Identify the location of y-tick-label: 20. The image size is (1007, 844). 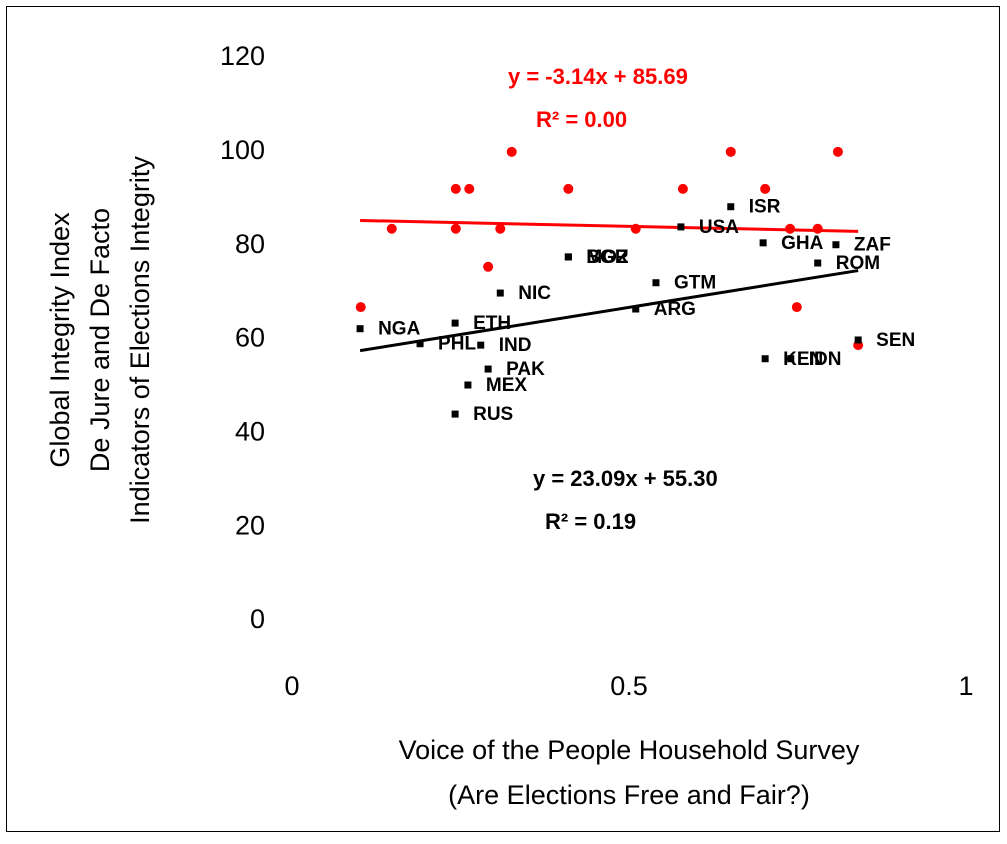
(250, 525).